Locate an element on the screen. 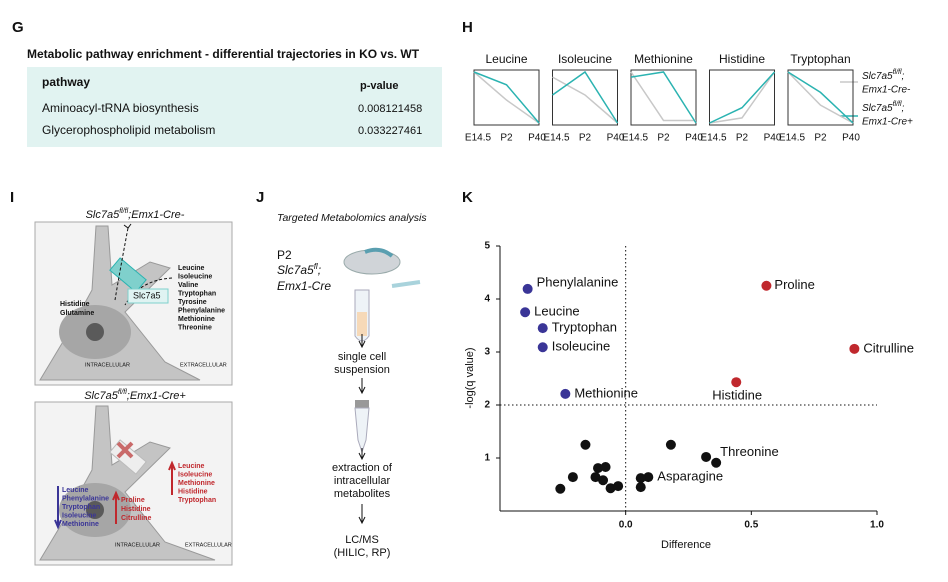 The image size is (948, 582). list-item: extraction of is located at coordinates (362, 468).